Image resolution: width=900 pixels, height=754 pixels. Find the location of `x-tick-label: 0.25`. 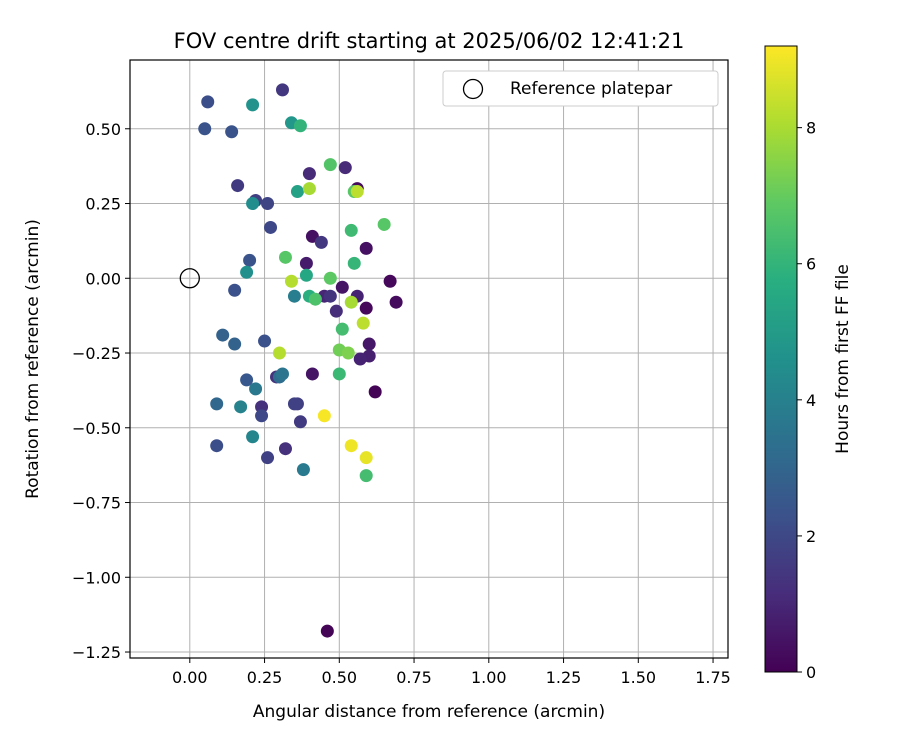

x-tick-label: 0.25 is located at coordinates (265, 677).